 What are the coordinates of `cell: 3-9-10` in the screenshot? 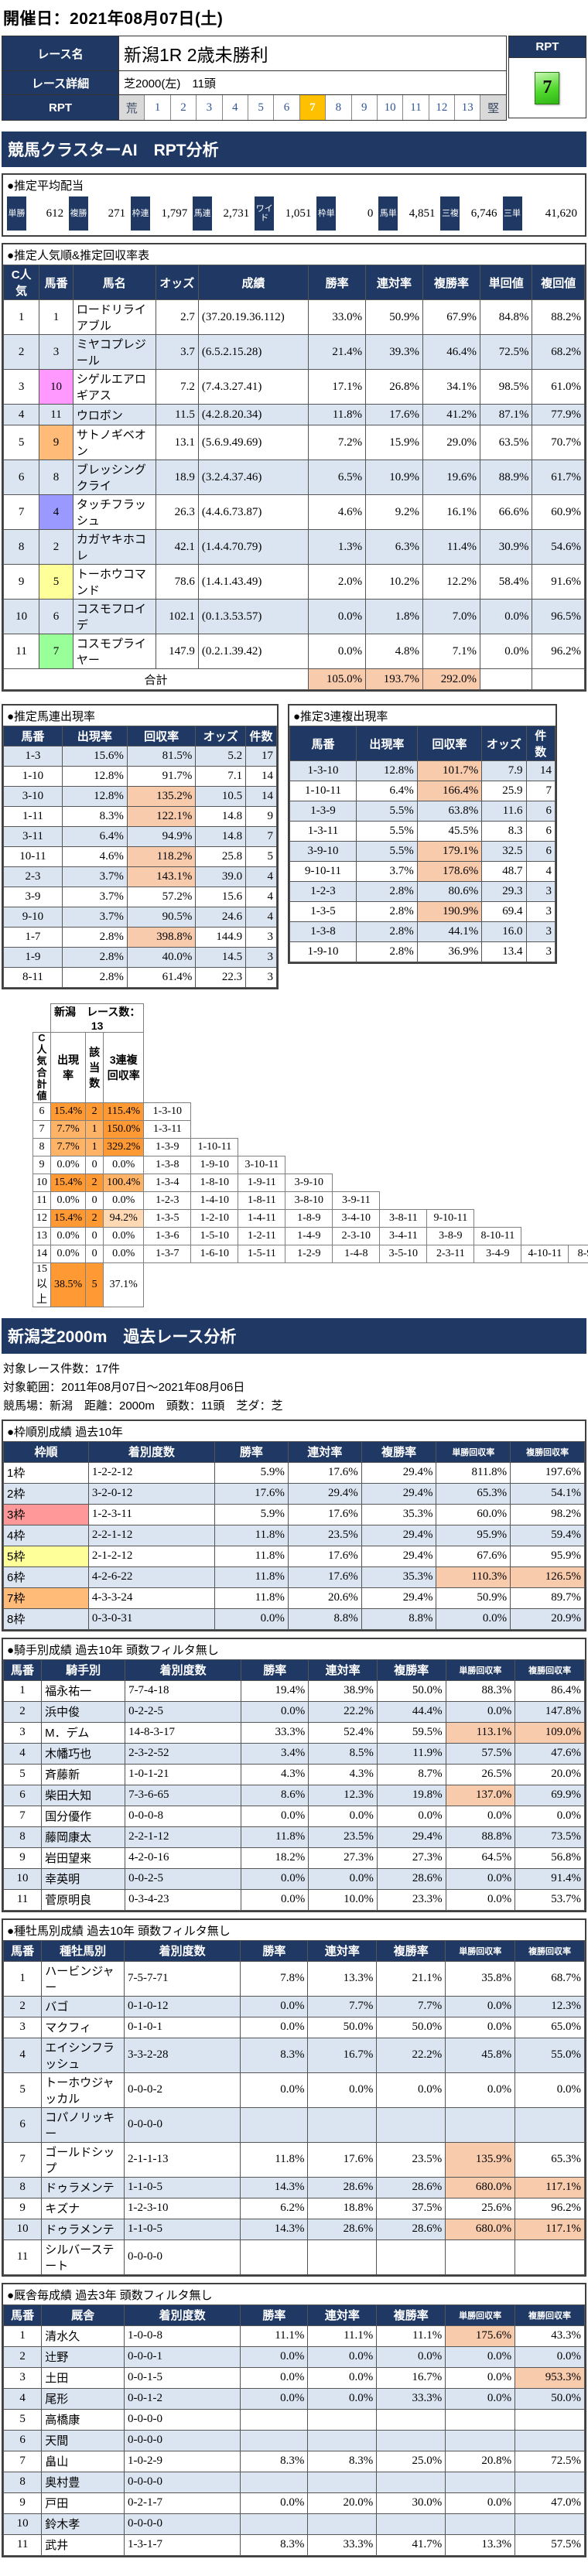 It's located at (323, 852).